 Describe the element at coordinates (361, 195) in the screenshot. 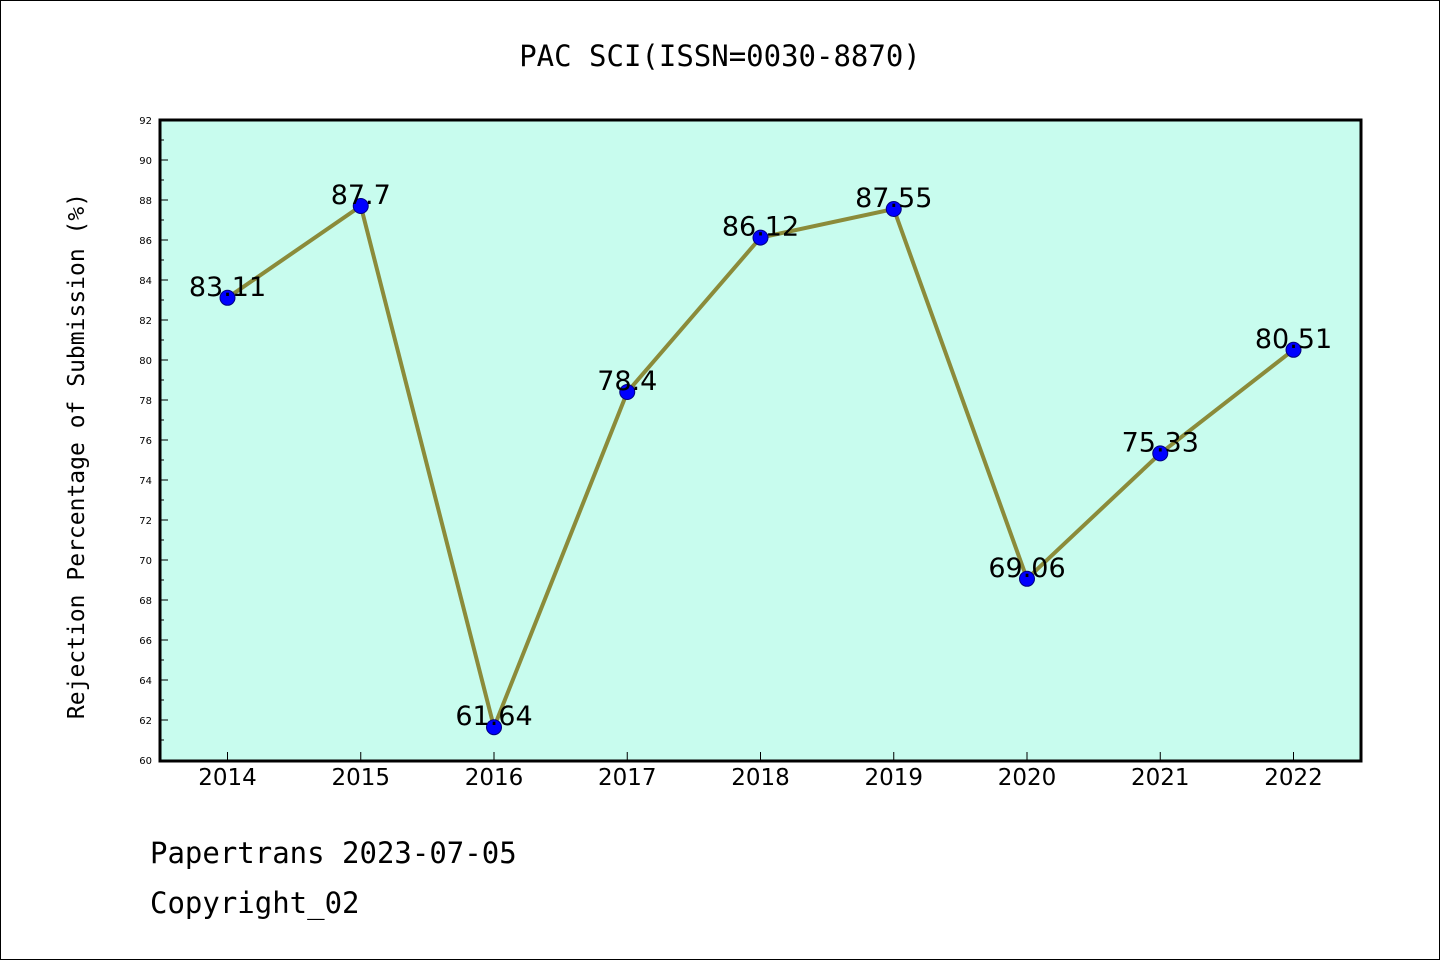

I see `data-value-label: 87.7` at that location.